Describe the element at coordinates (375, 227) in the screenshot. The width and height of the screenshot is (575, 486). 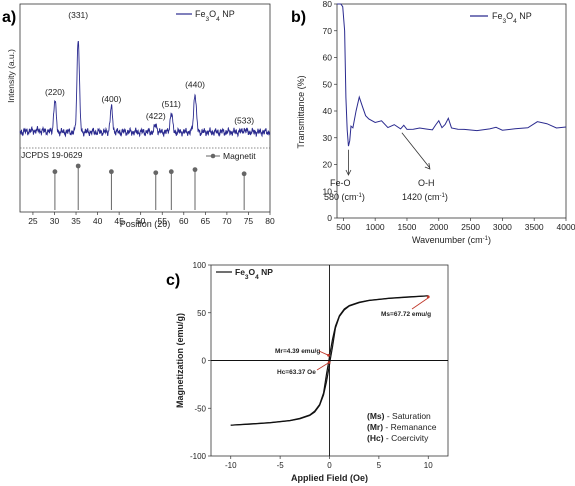
I see `ftir-x-tick-label-1: 1000` at that location.